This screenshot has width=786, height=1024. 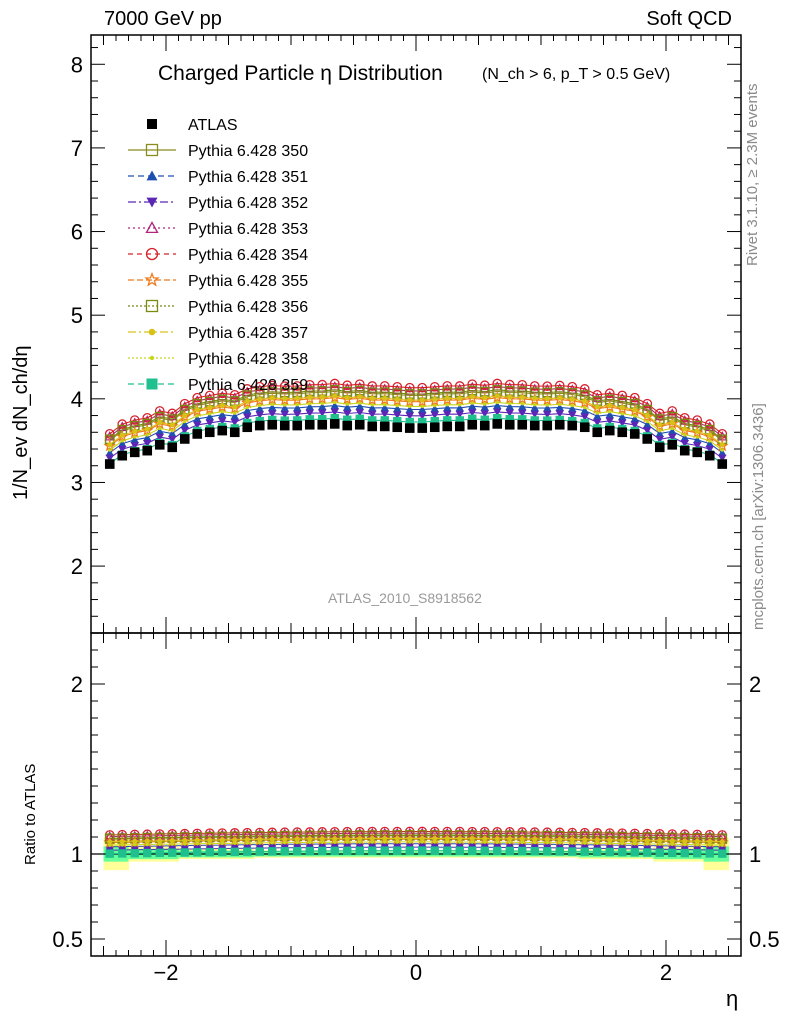 What do you see at coordinates (416, 972) in the screenshot?
I see `x-tick-label: 0` at bounding box center [416, 972].